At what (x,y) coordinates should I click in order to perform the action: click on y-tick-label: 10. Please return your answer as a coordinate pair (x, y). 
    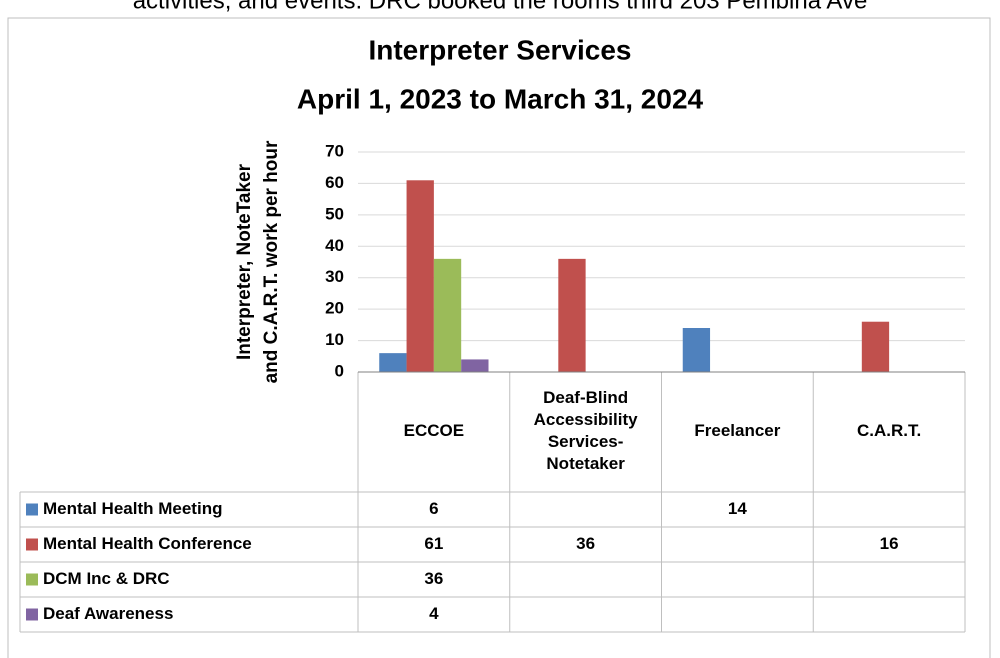
    Looking at the image, I should click on (334, 339).